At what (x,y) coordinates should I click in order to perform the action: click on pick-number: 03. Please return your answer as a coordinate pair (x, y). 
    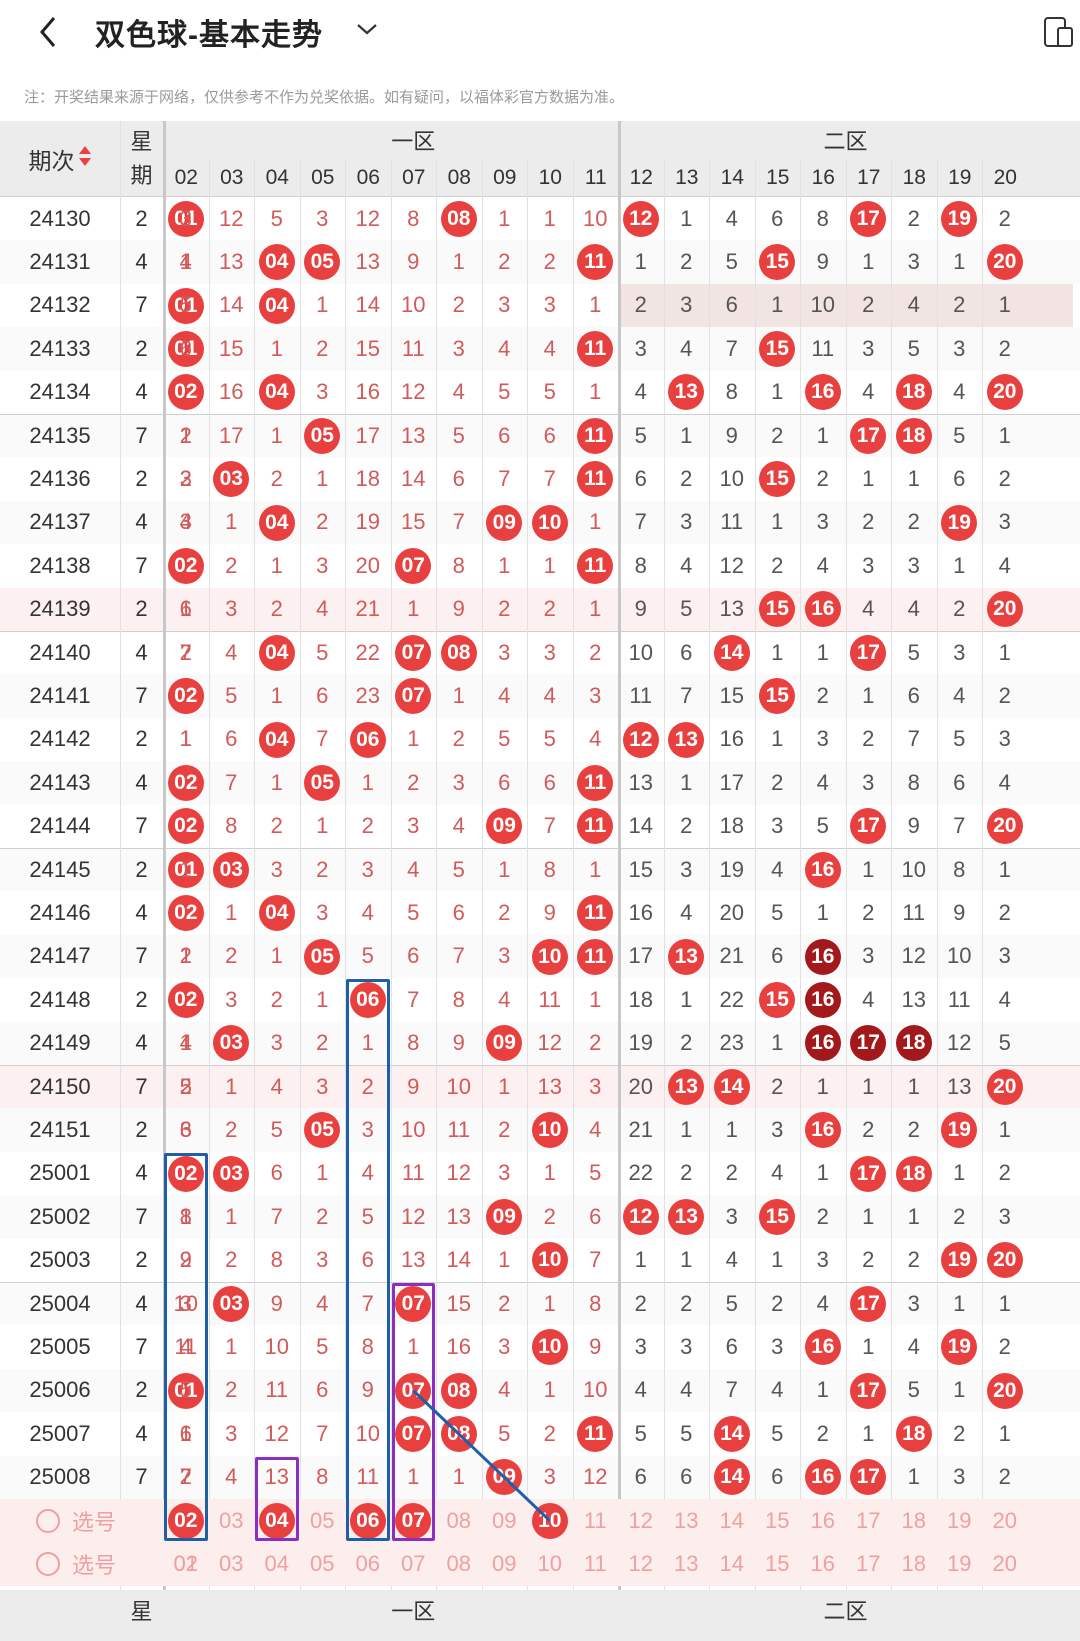
    Looking at the image, I should click on (231, 1520).